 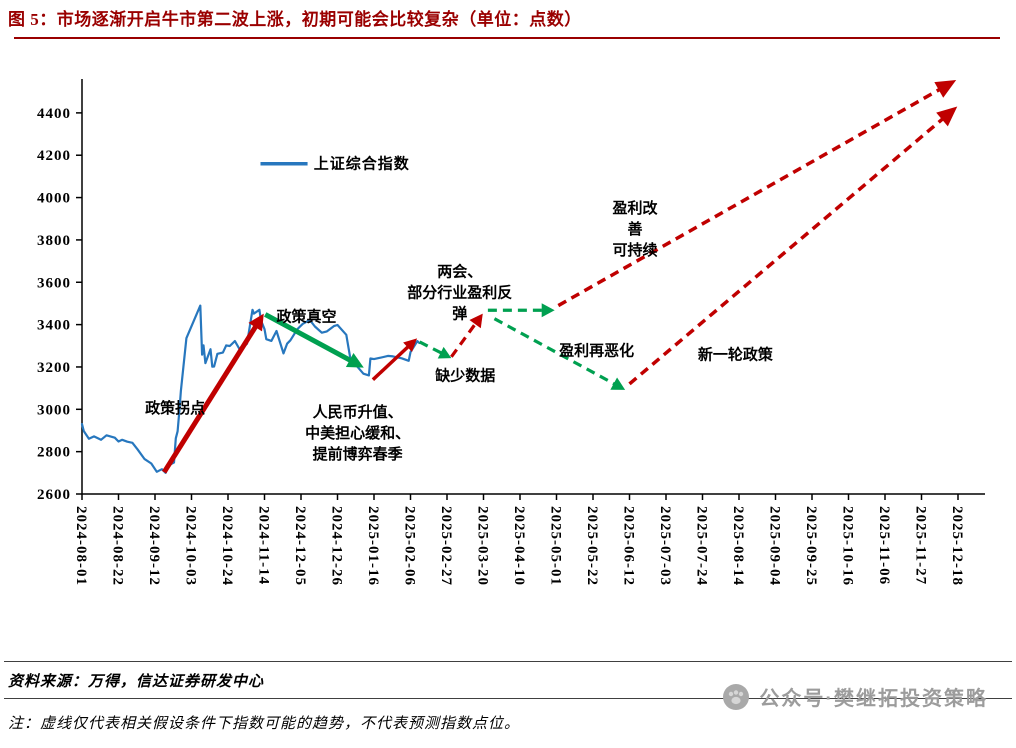 What do you see at coordinates (736, 697) in the screenshot?
I see `watermark-paw-icon` at bounding box center [736, 697].